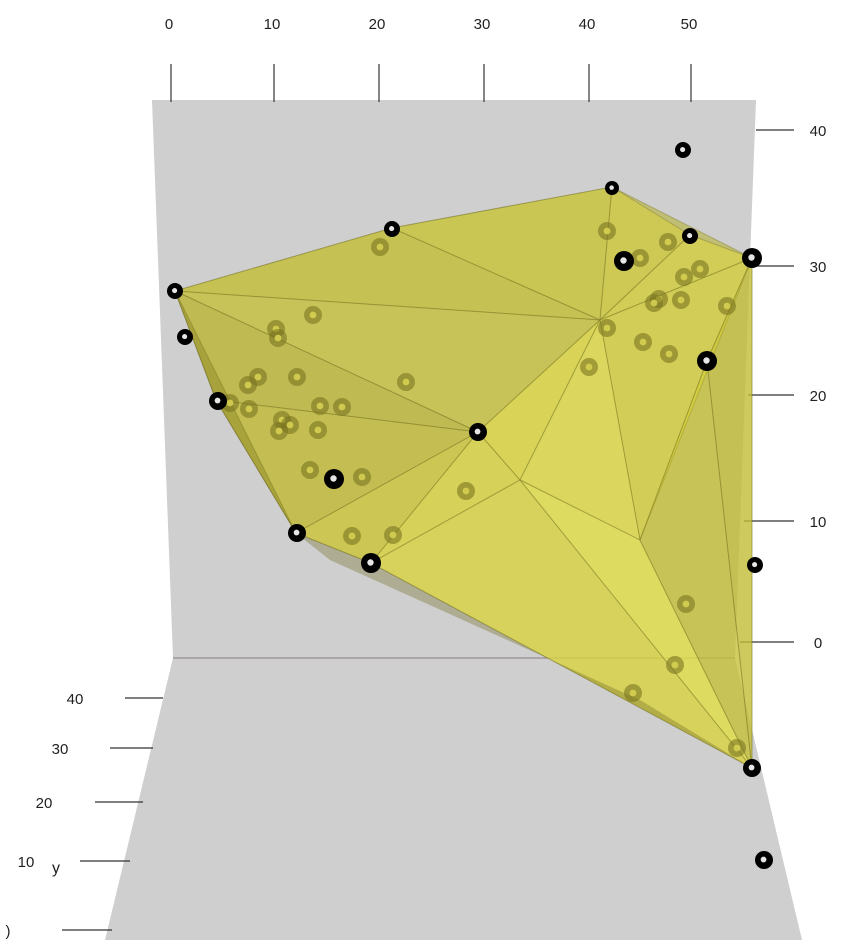  I want to click on x-axis-tick-label: 20, so click(377, 24).